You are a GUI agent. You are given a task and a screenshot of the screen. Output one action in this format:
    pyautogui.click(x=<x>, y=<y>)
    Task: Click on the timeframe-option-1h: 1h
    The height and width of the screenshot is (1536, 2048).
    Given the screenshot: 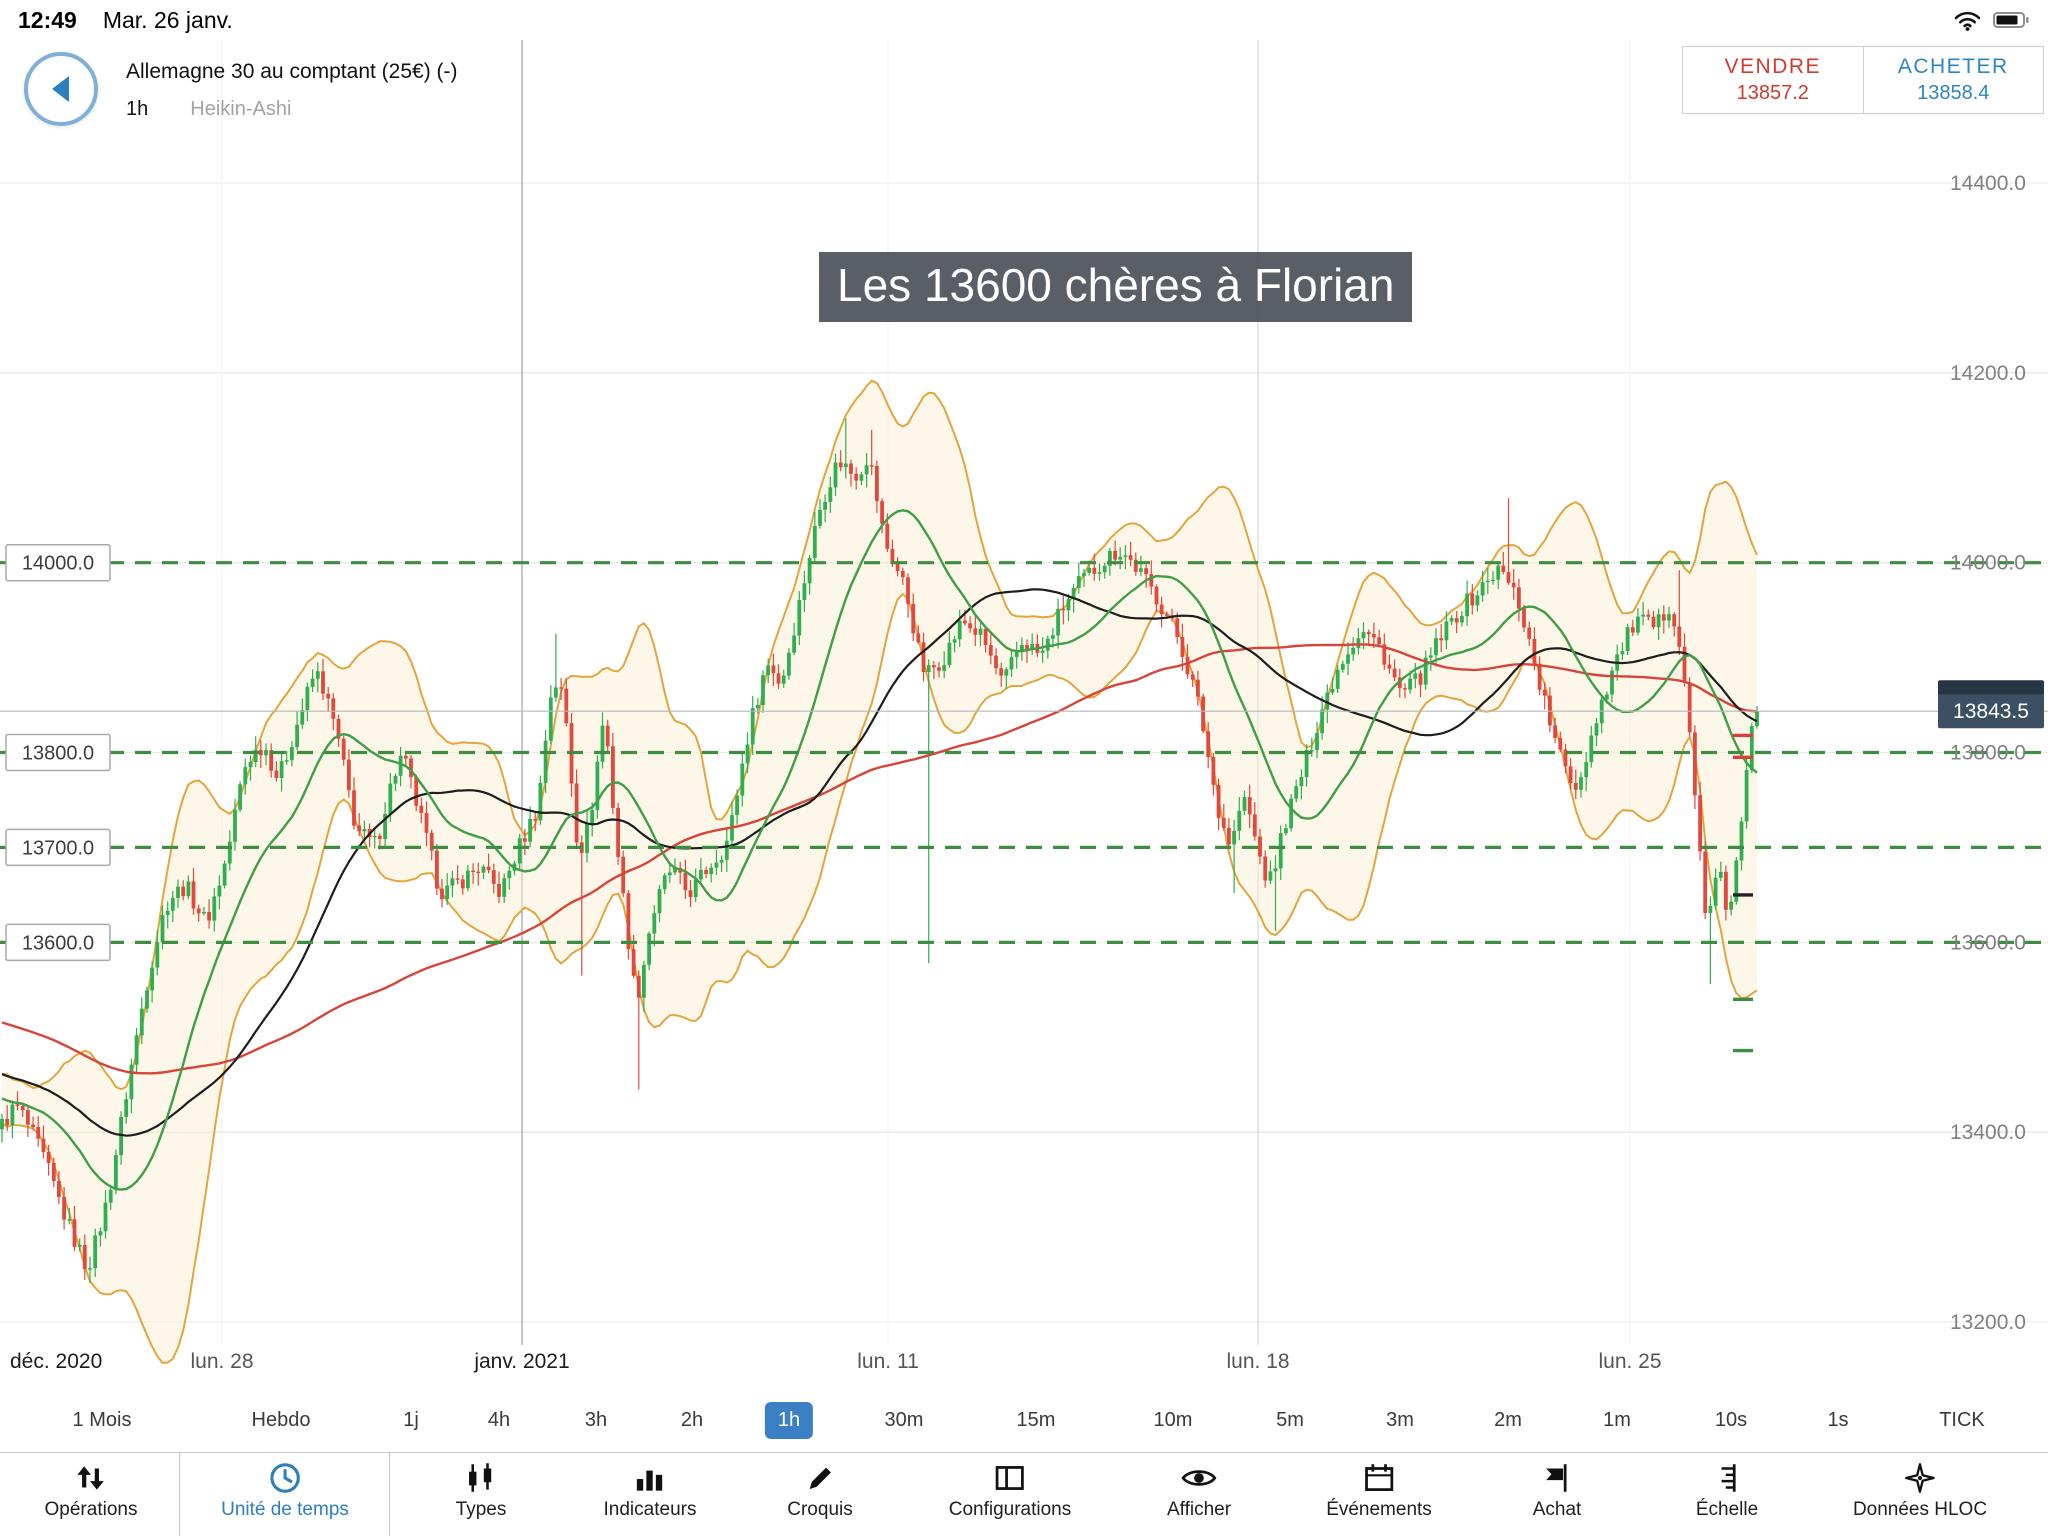 What is the action you would take?
    pyautogui.click(x=789, y=1420)
    